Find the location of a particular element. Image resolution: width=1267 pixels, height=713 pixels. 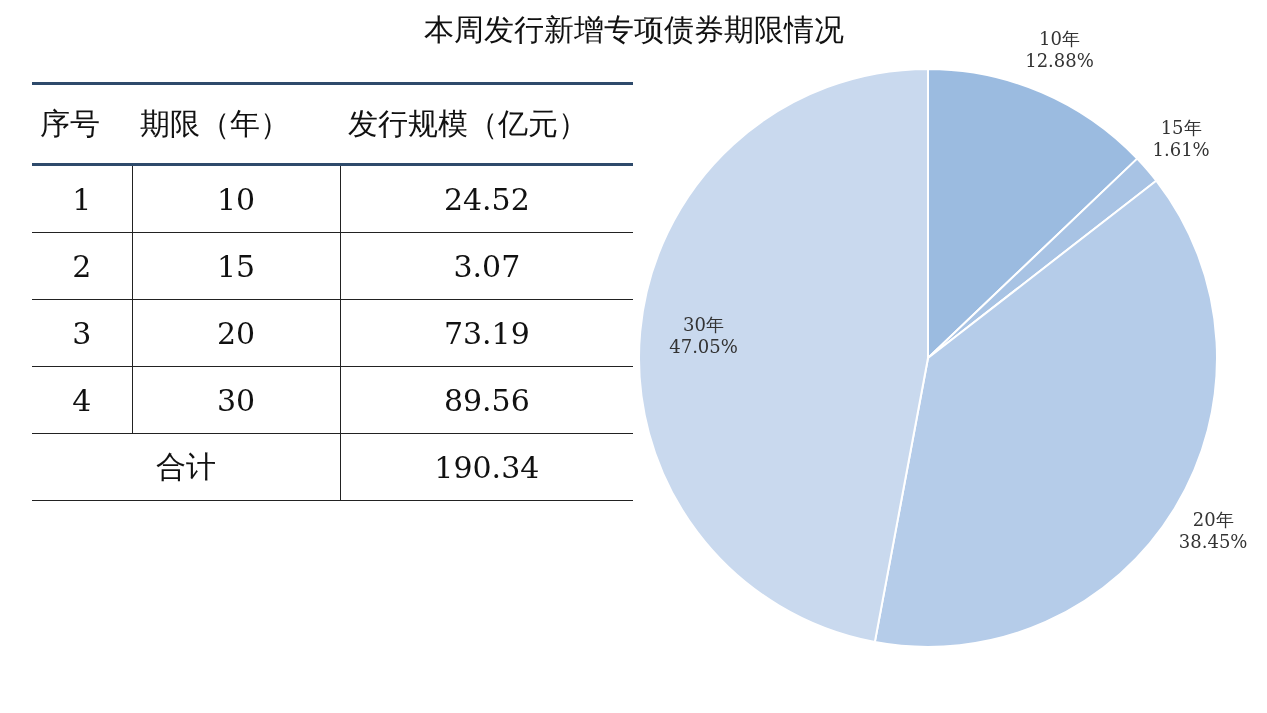

text: 15 is located at coordinates (236, 266).